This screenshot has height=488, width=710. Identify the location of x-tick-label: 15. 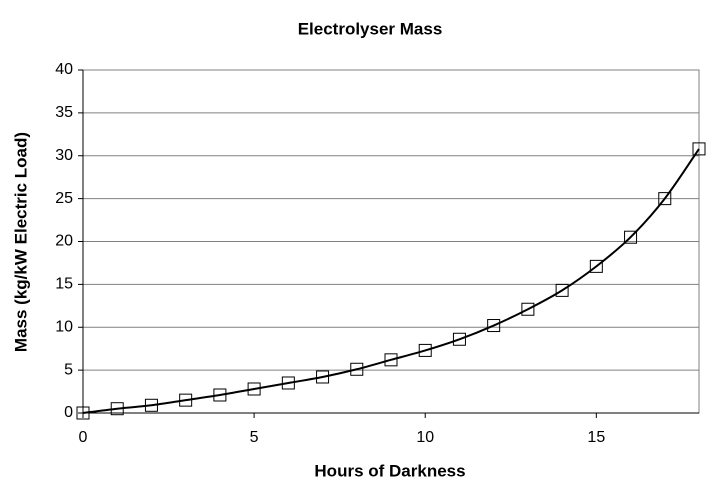
(596, 437).